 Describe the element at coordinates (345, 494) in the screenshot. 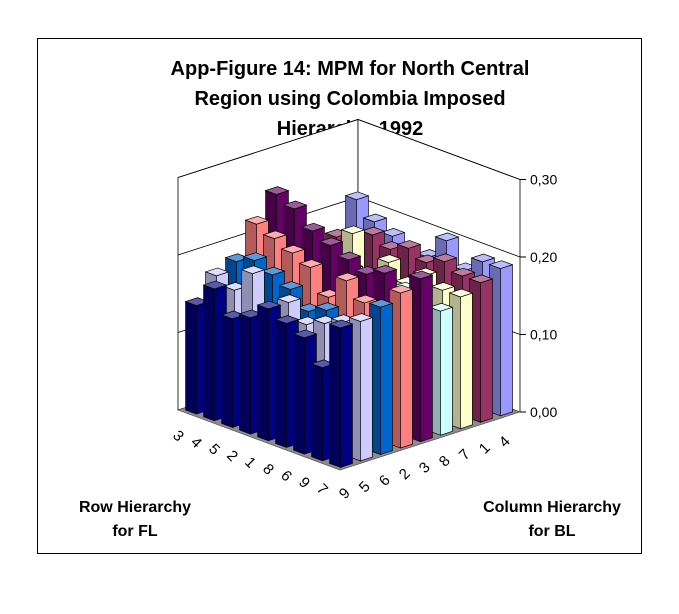

I see `col-tick-label: 9` at that location.